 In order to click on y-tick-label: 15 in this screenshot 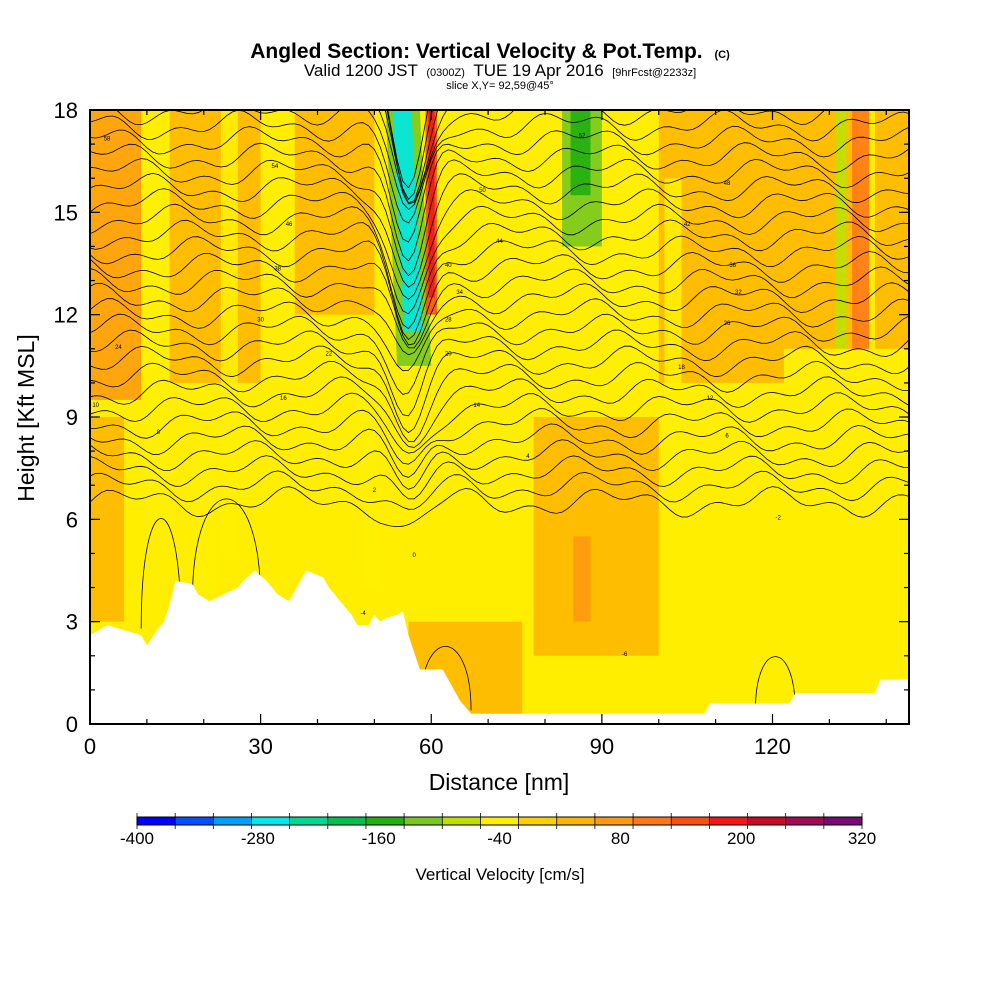, I will do `click(66, 212)`.